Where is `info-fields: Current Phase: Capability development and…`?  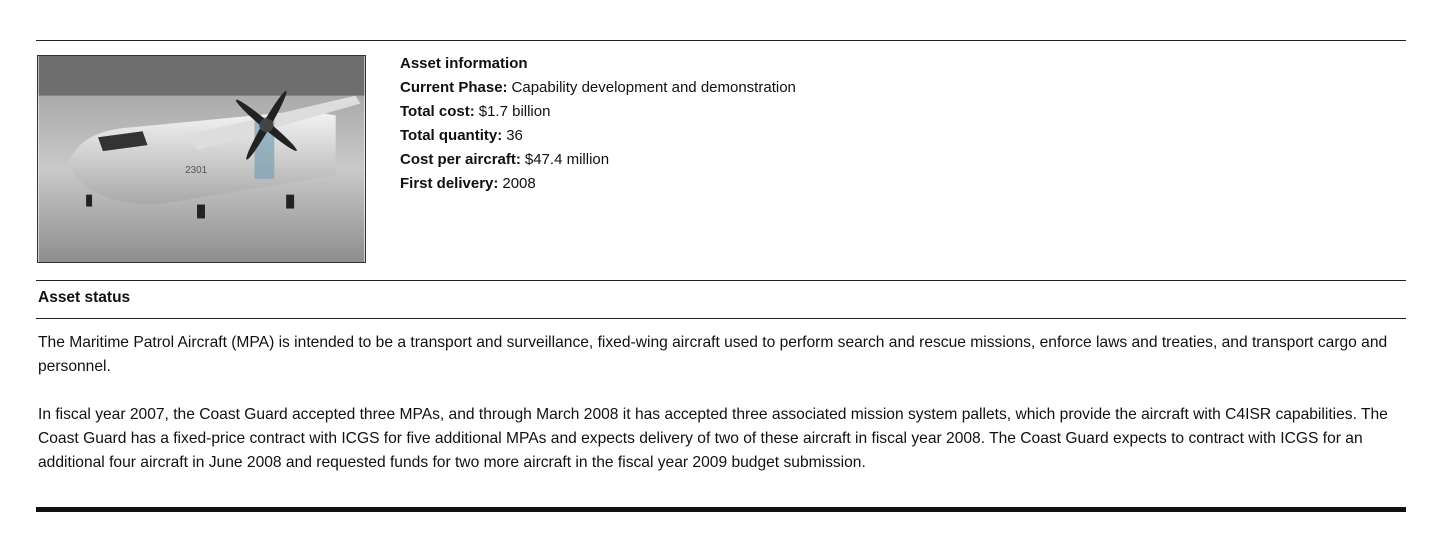 info-fields: Current Phase: Capability development and… is located at coordinates (598, 136).